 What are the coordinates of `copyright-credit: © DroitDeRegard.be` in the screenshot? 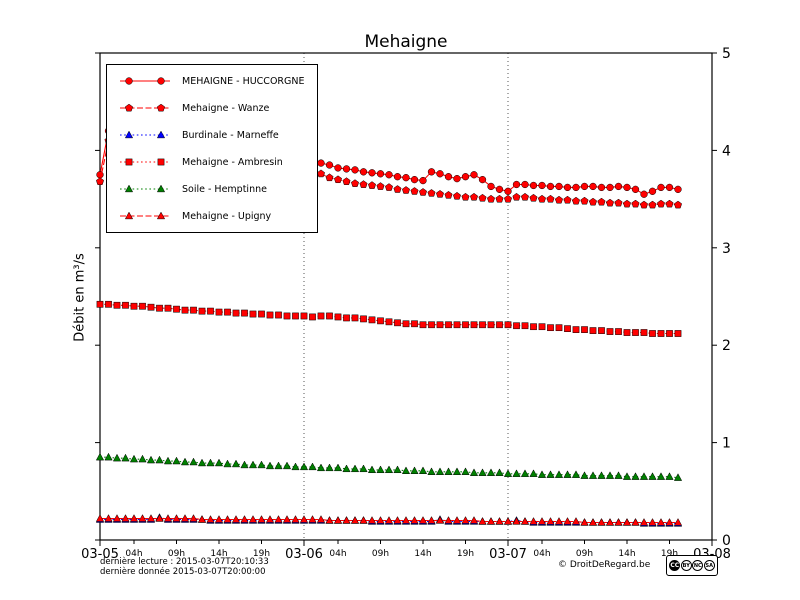 It's located at (604, 565).